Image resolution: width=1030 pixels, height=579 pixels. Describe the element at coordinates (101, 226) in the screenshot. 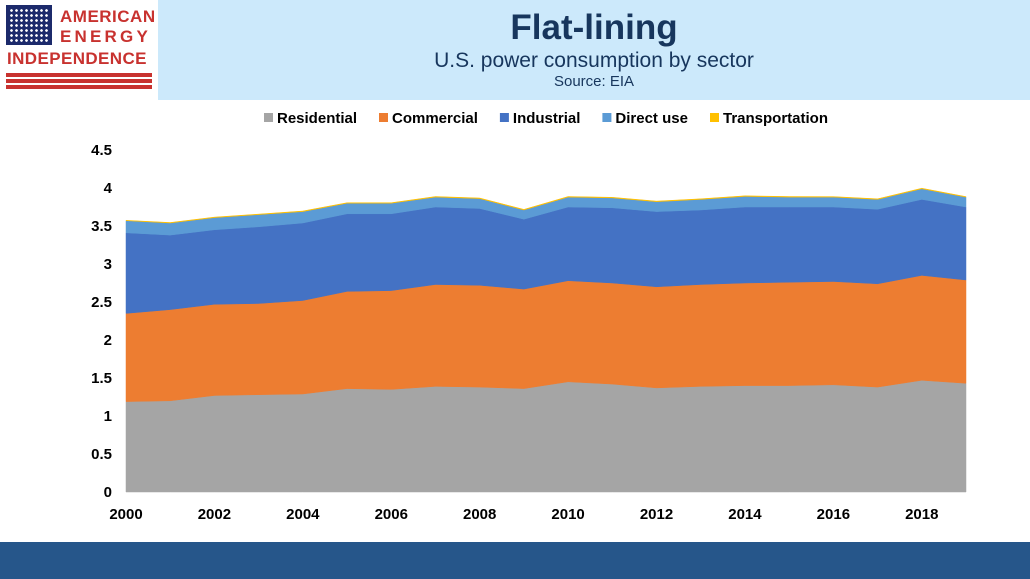

I see `y-tick-label: 3.5` at that location.